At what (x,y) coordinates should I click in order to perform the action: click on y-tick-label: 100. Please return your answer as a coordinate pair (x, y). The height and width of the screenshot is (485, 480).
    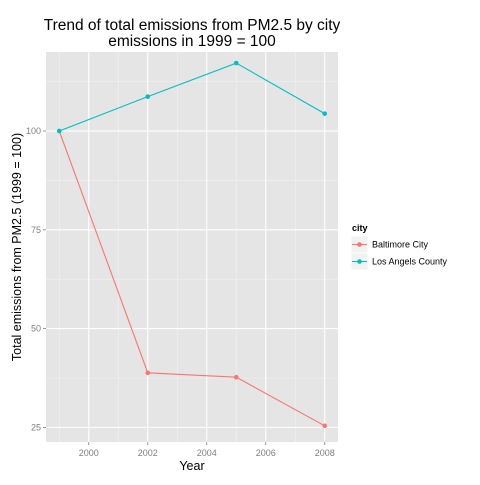
    Looking at the image, I should click on (33, 131).